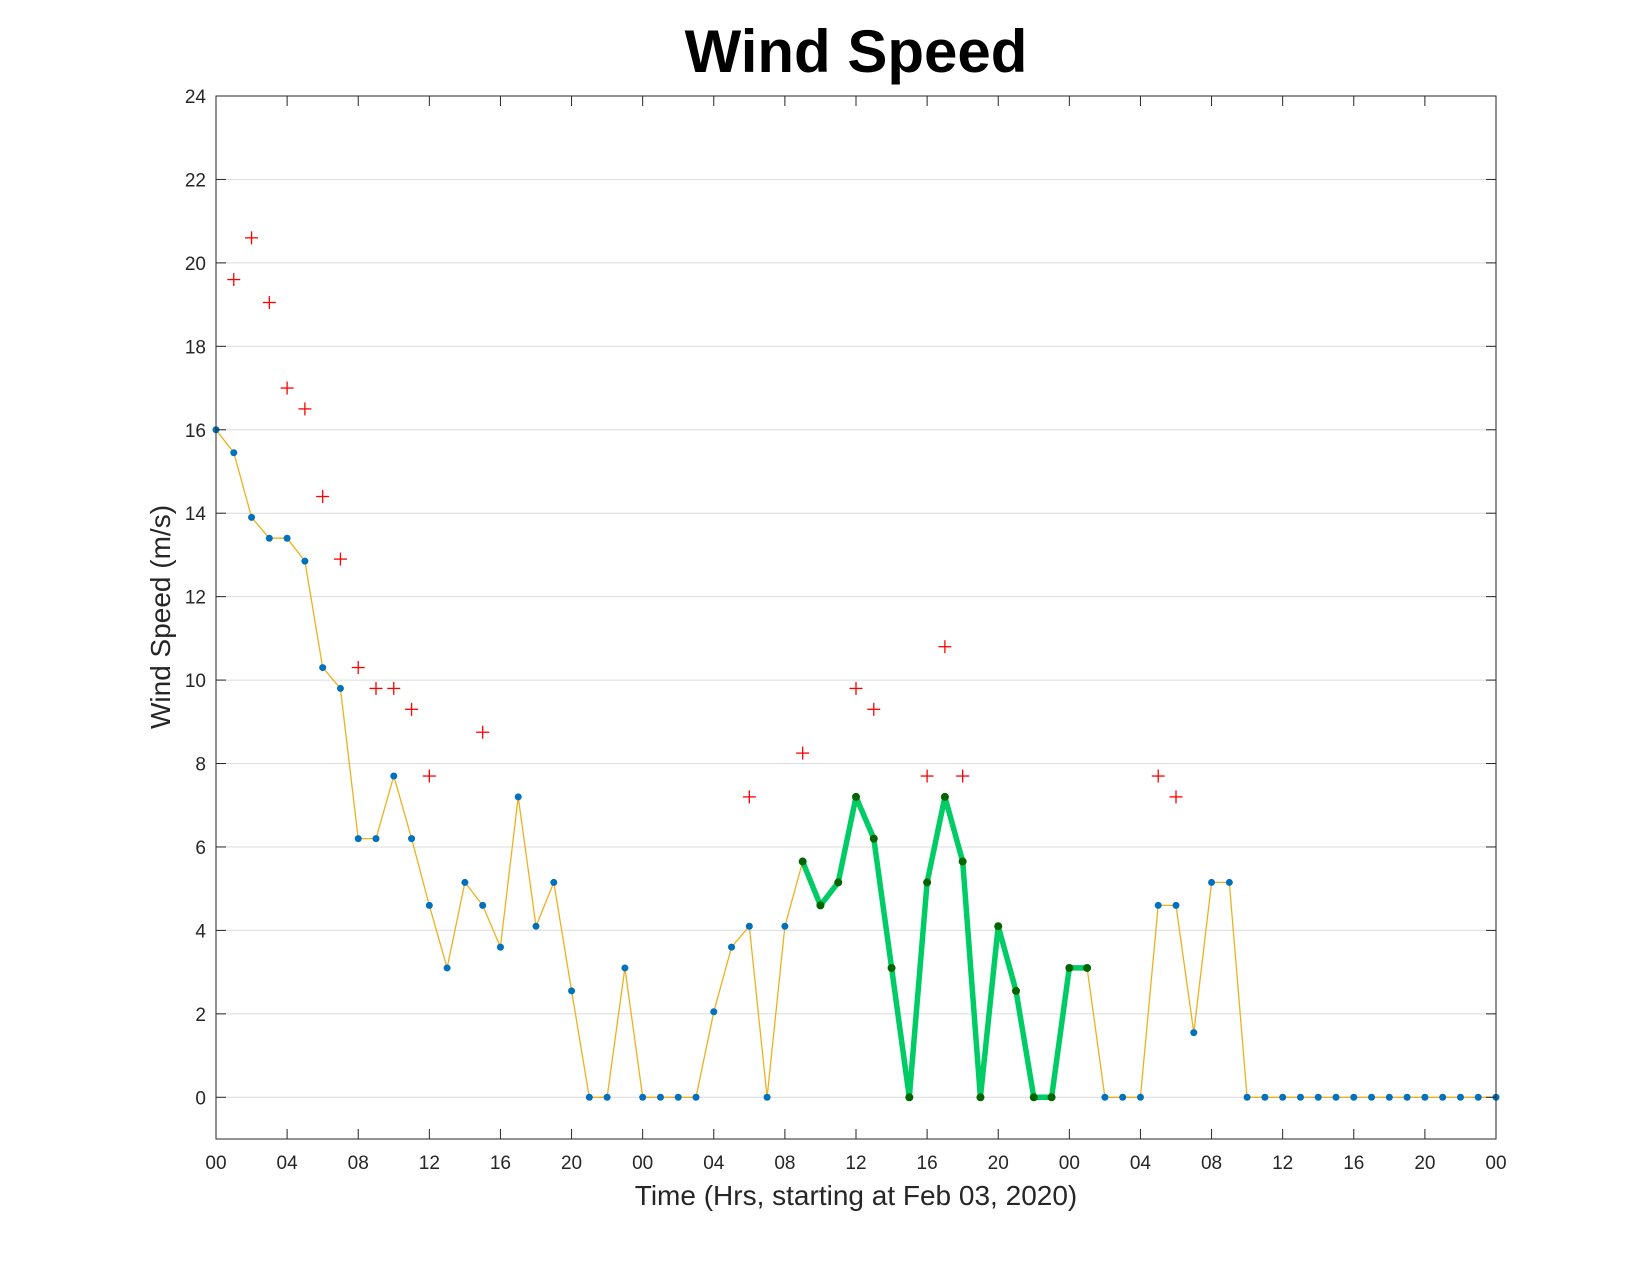 The height and width of the screenshot is (1275, 1650). I want to click on y-tick-label: 6, so click(200, 848).